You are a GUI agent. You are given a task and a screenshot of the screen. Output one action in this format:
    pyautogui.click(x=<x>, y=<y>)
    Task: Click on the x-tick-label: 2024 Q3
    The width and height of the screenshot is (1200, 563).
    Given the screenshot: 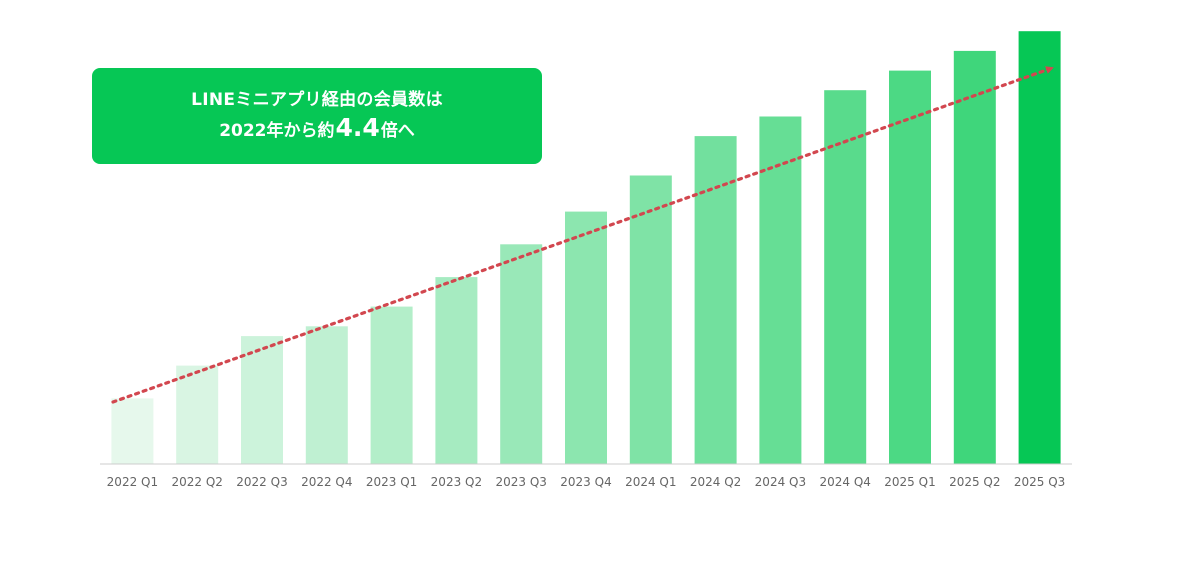 What is the action you would take?
    pyautogui.click(x=780, y=482)
    